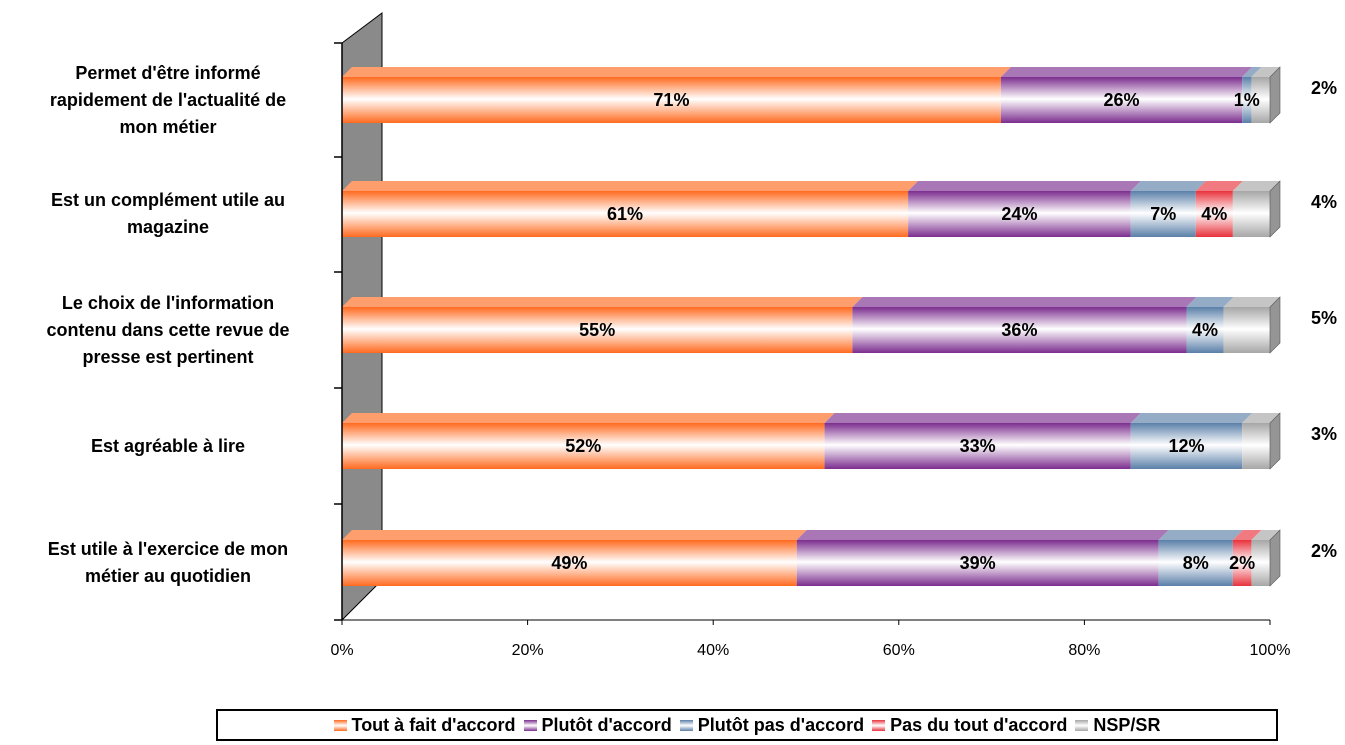 The image size is (1345, 745). What do you see at coordinates (341, 650) in the screenshot?
I see `x-tick-label: 0%` at bounding box center [341, 650].